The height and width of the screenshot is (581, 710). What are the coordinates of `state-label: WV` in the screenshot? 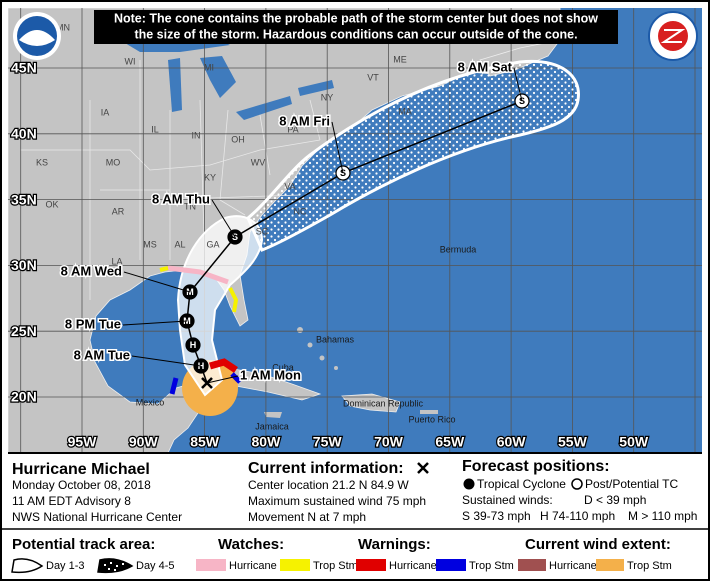 It's located at (258, 162).